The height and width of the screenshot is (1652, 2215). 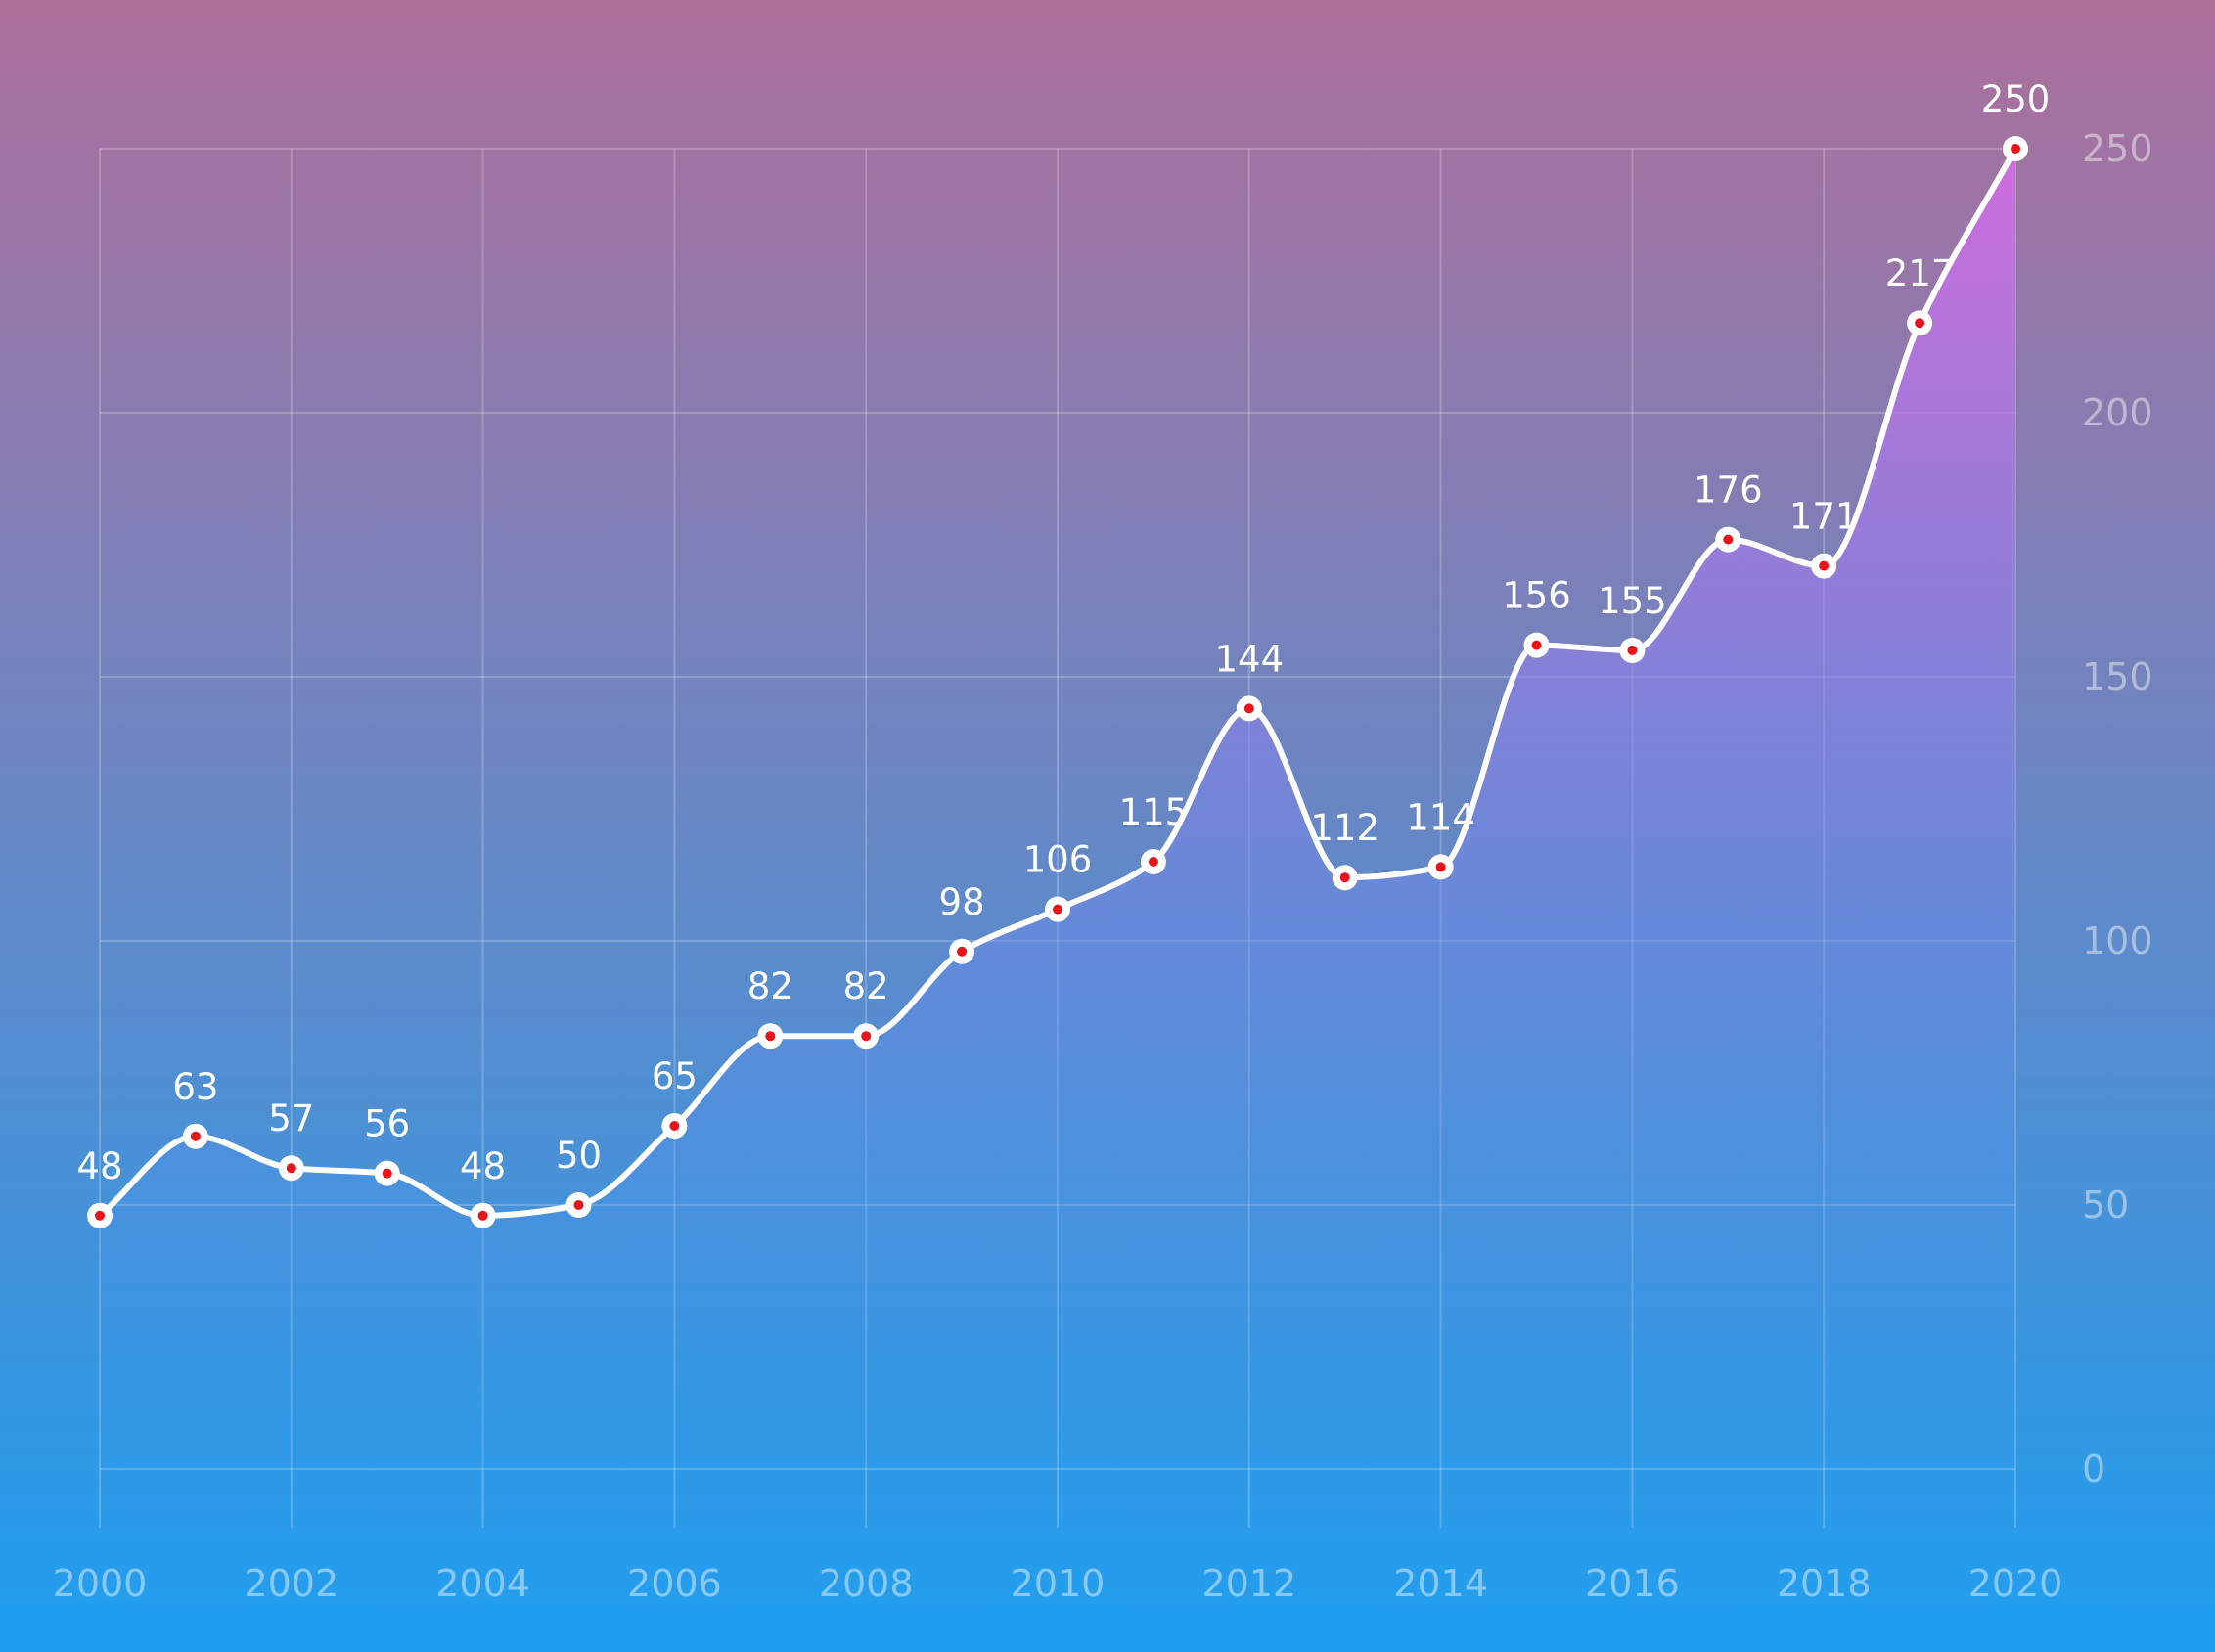 What do you see at coordinates (291, 1118) in the screenshot?
I see `data-label: 57` at bounding box center [291, 1118].